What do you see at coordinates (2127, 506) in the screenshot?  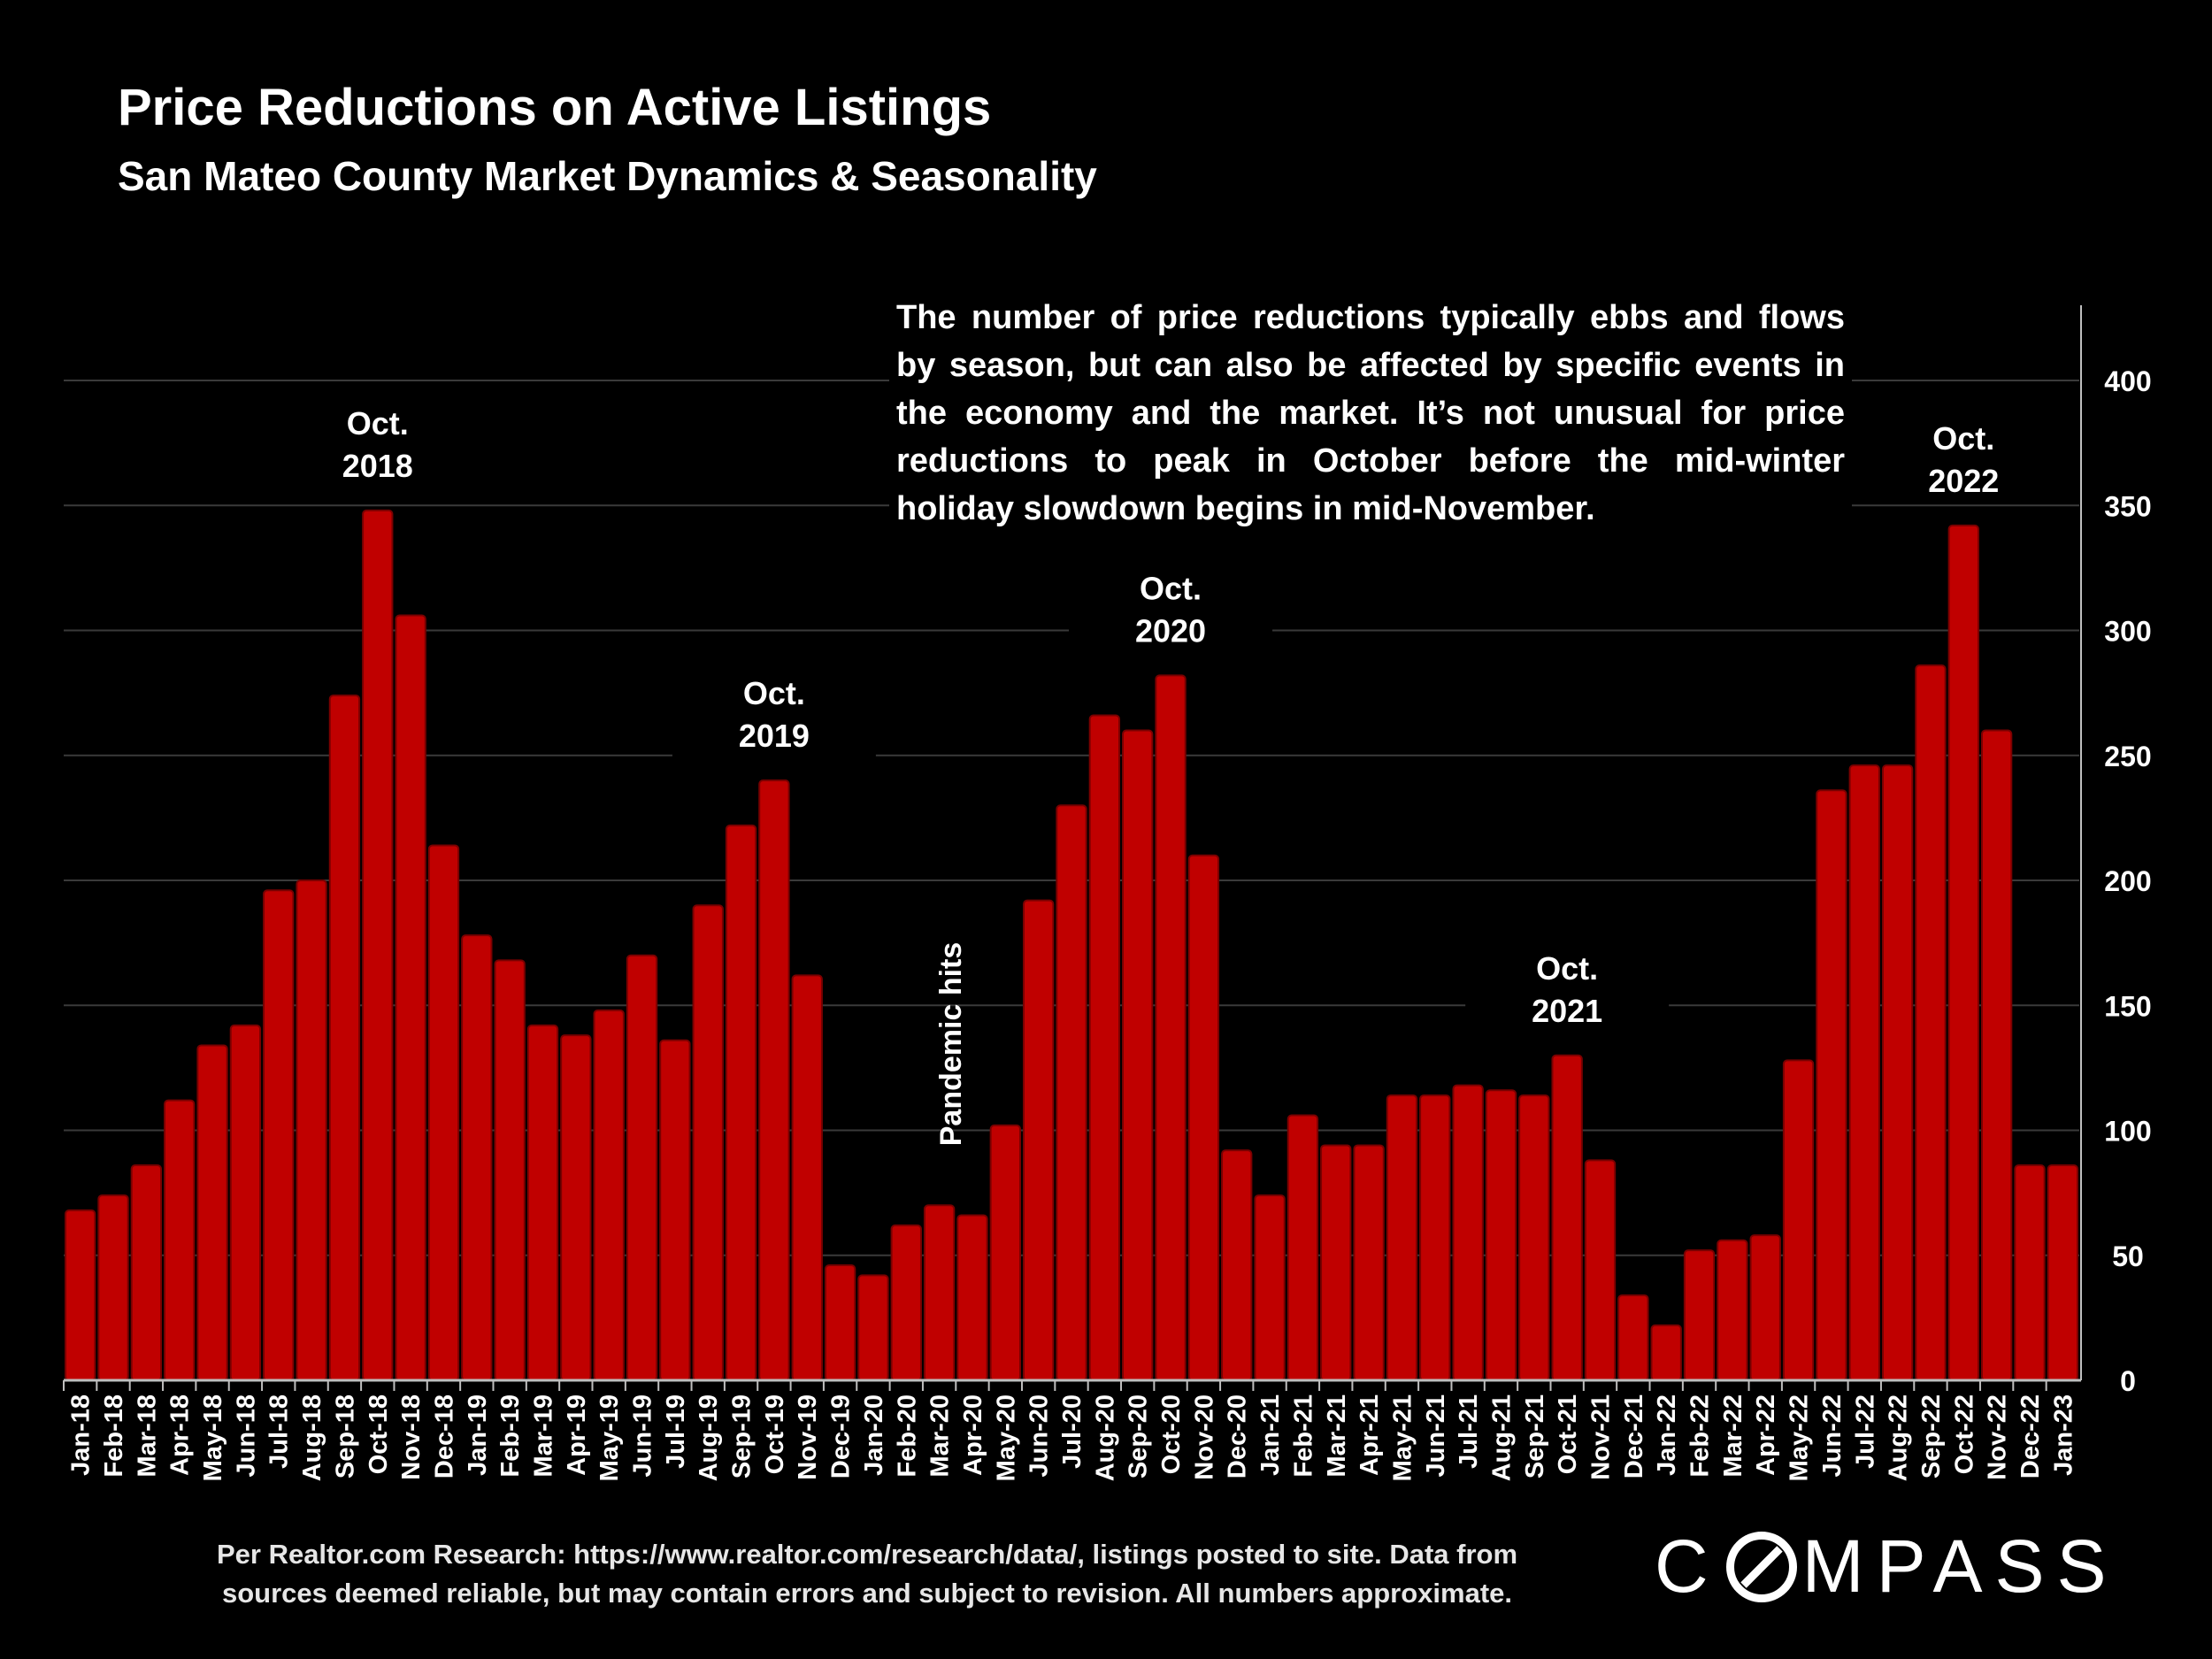 I see `y-tick-label: 350` at bounding box center [2127, 506].